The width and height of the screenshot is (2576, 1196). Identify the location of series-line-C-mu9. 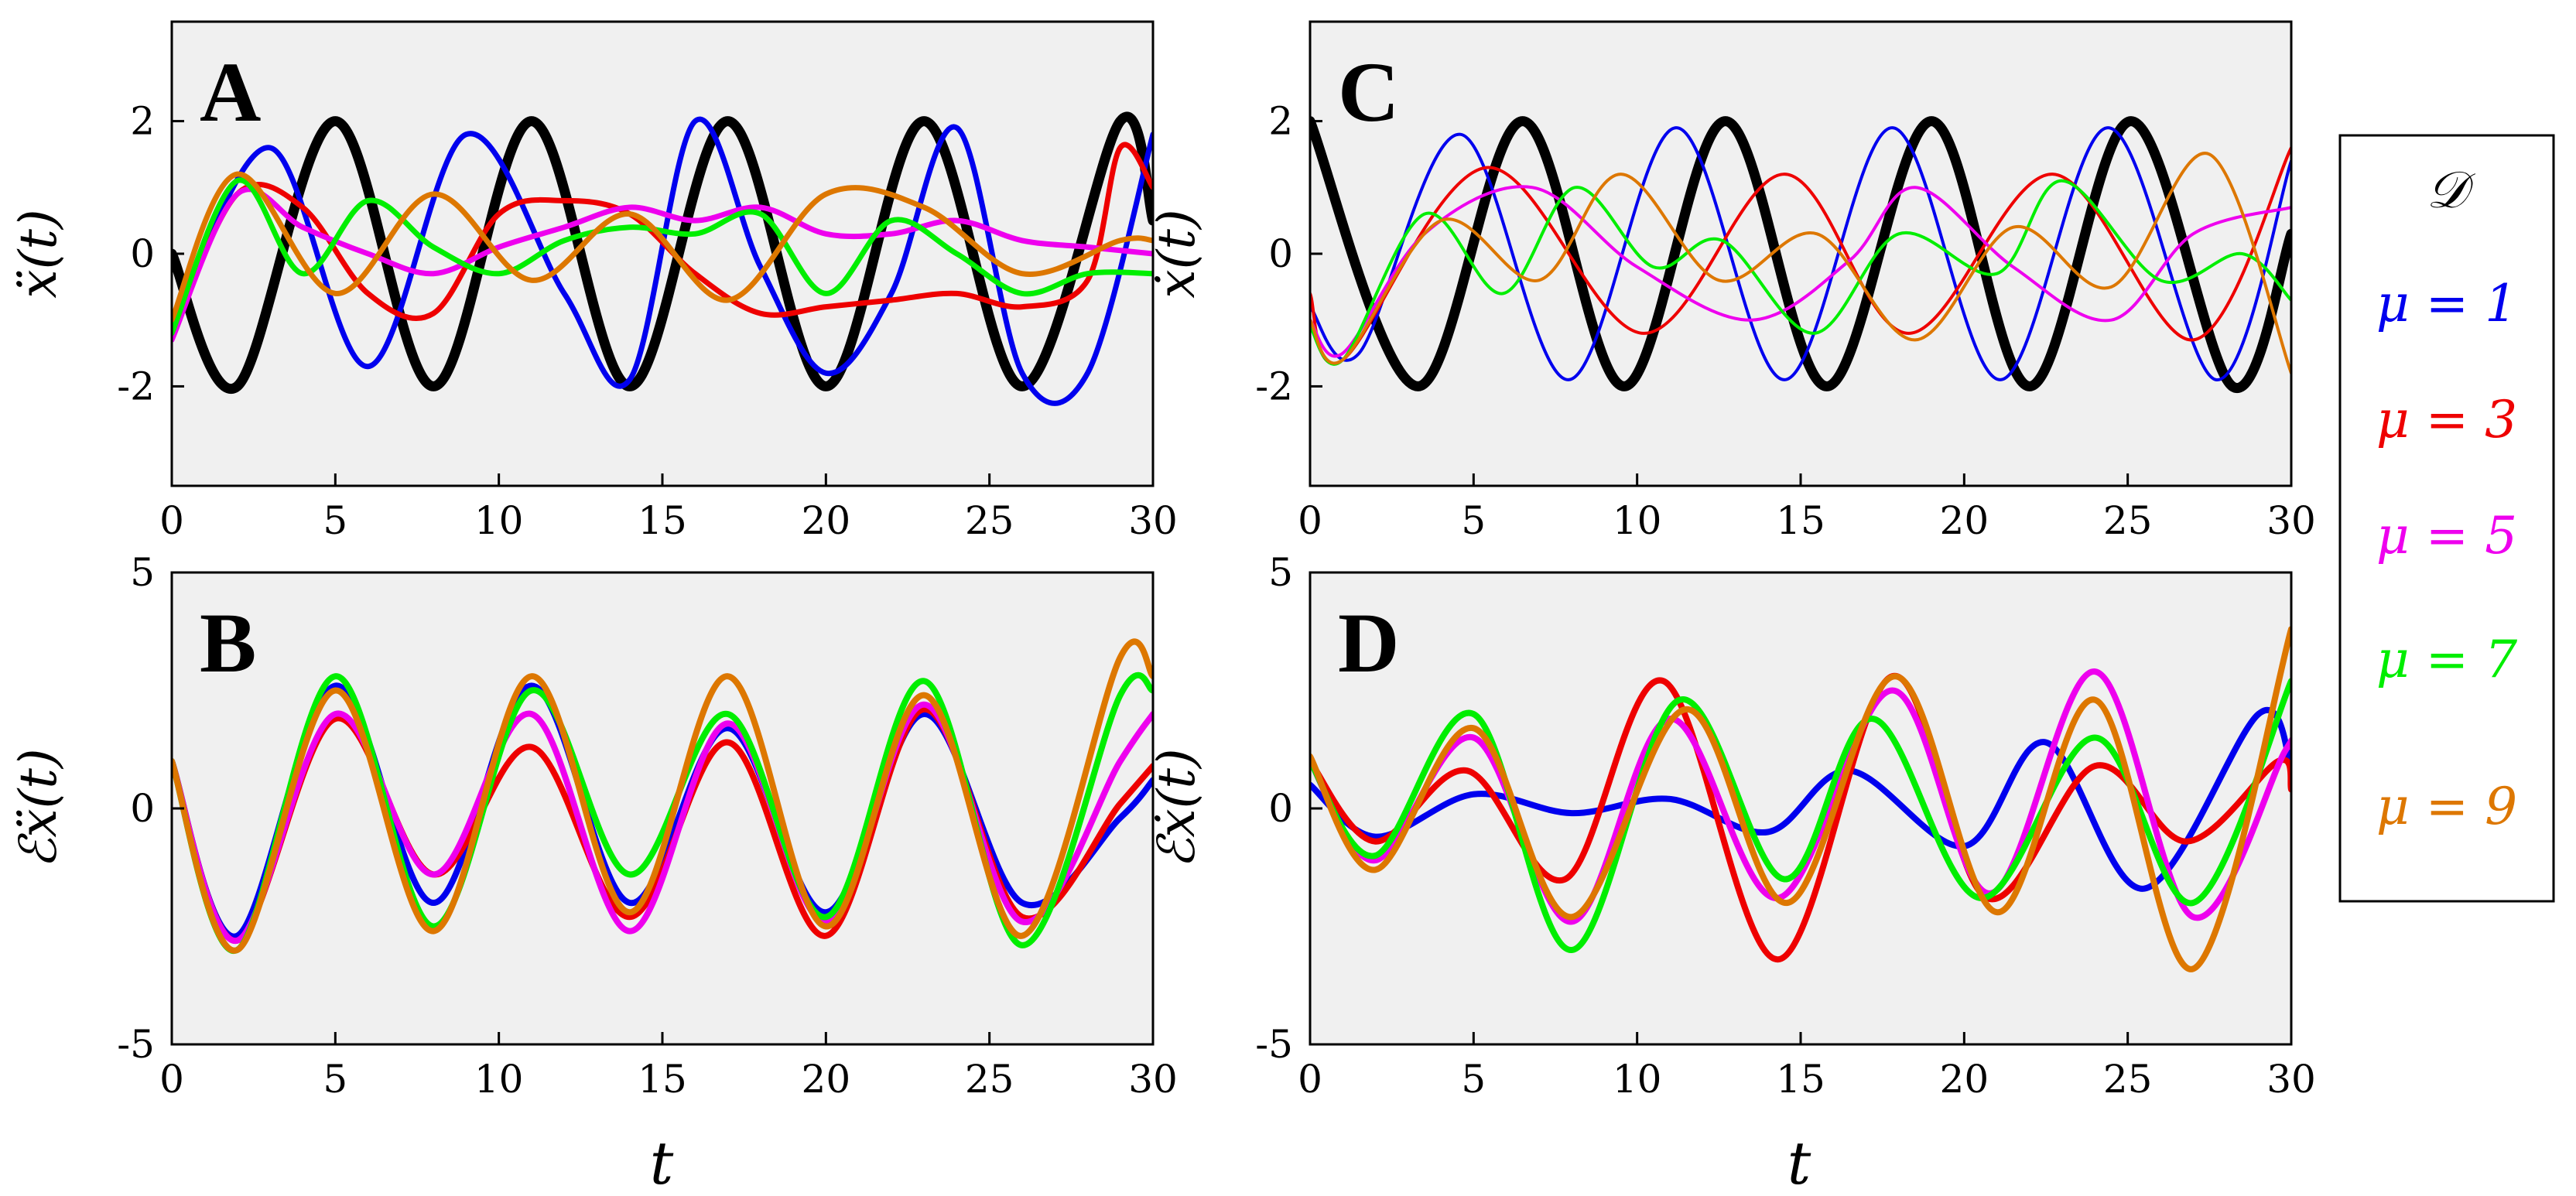
(1801, 263).